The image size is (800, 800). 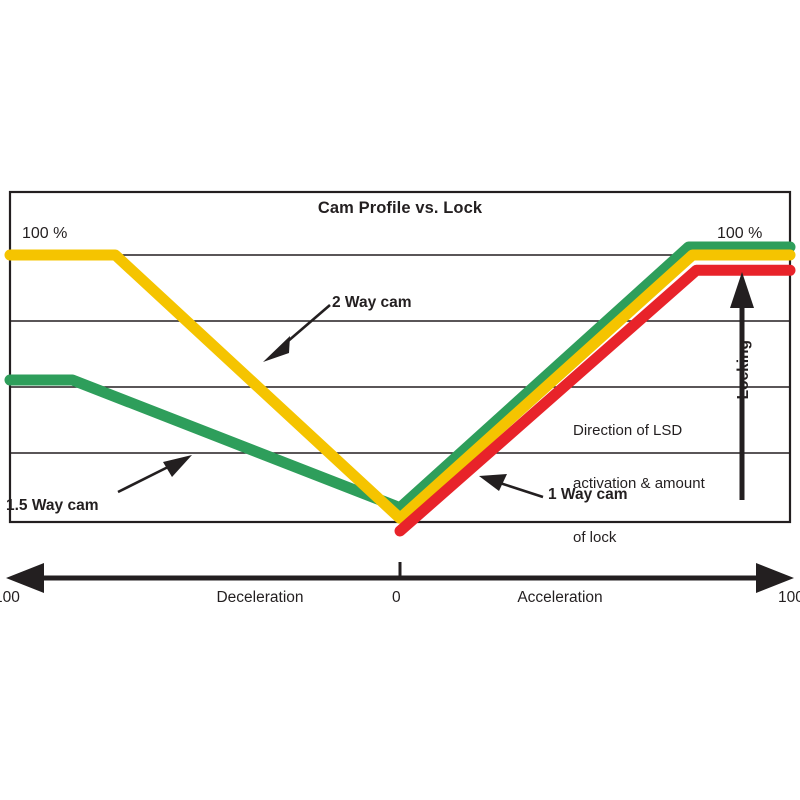 I want to click on x-axis-label-deceleration: Deceleration, so click(x=260, y=597).